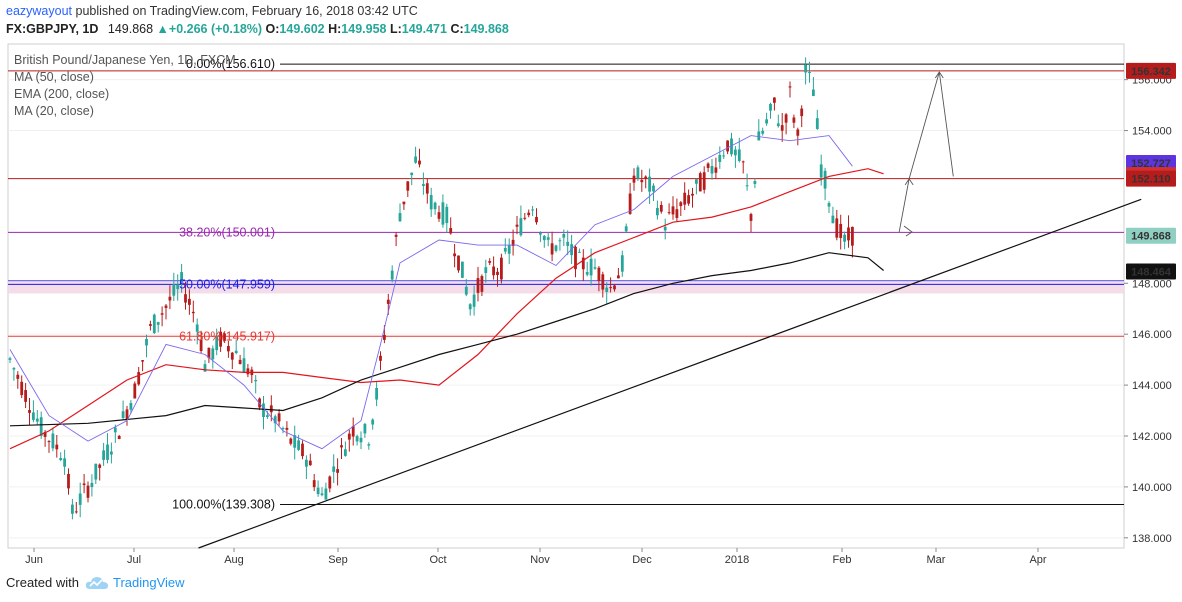 The height and width of the screenshot is (602, 1182). What do you see at coordinates (1152, 386) in the screenshot?
I see `y-tick-label: 144.000` at bounding box center [1152, 386].